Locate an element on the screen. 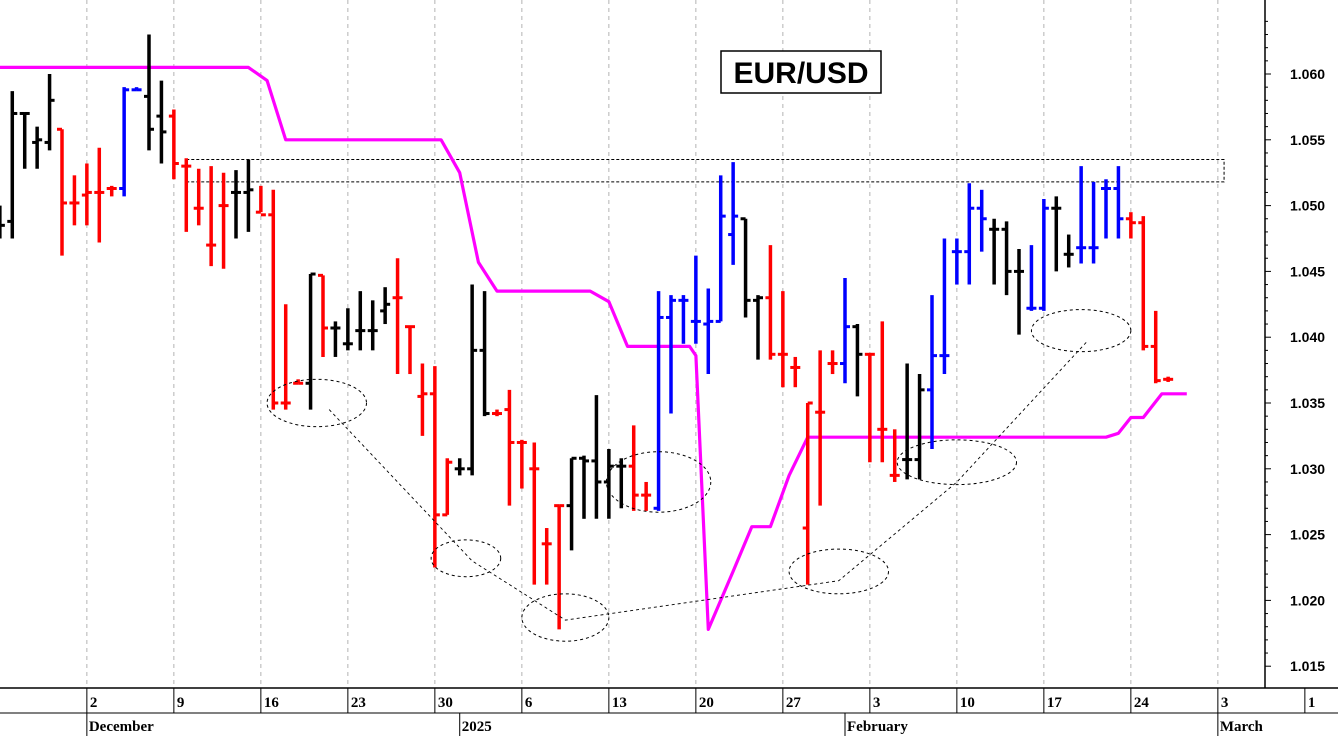  y-tick-label: 1.055 is located at coordinates (1307, 140).